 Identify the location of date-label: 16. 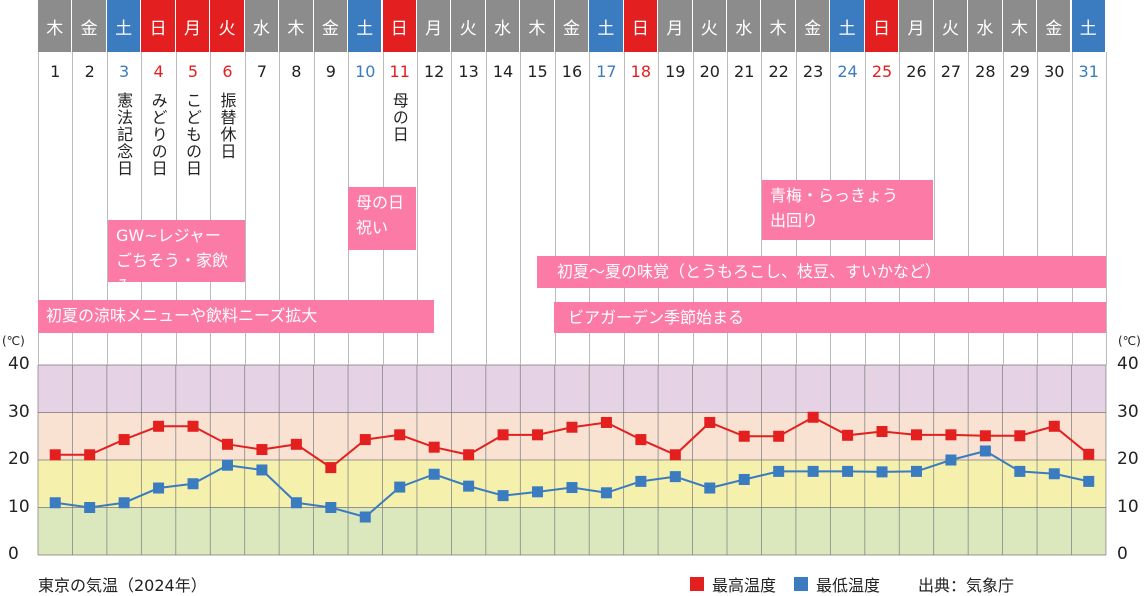
(572, 71).